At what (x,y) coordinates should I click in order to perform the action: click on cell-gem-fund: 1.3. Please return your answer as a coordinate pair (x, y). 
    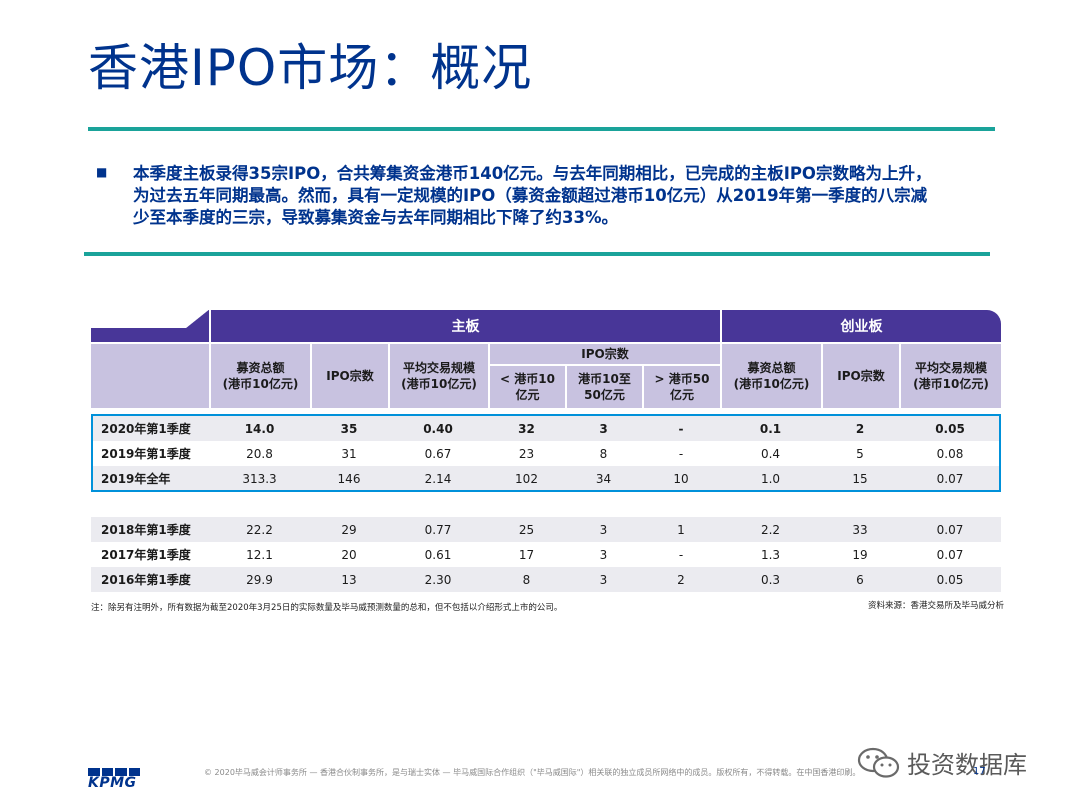
    Looking at the image, I should click on (770, 554).